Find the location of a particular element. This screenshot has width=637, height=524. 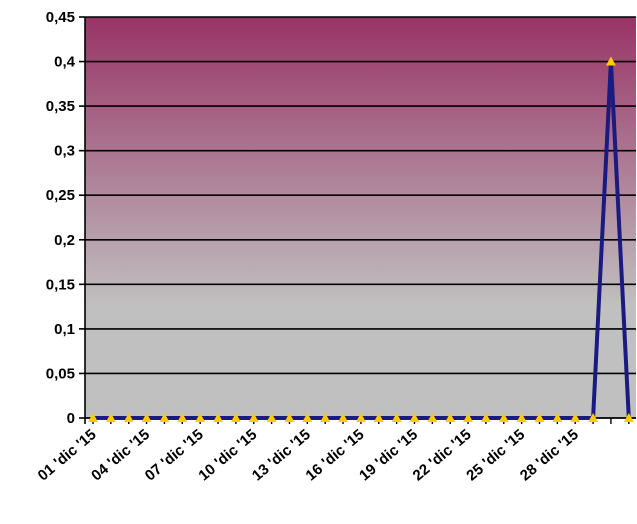

y-axis-ticks: 0 0,05 0,1 0,15 0,2 0,25 0,3 0,35 0,4 0,45 is located at coordinates (65, 218).